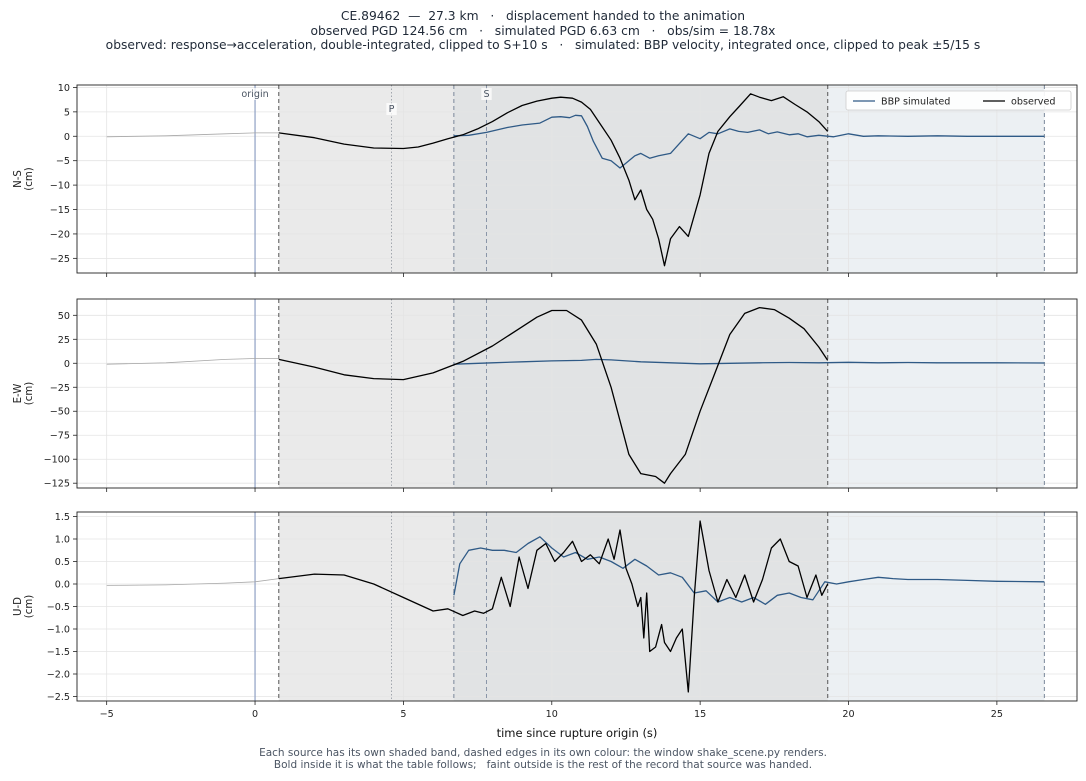  I want to click on observed-window-band-ns, so click(553, 179).